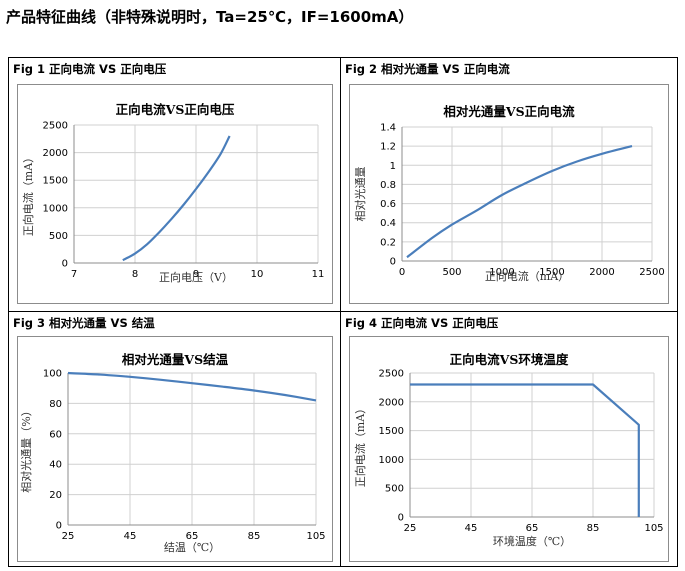 The width and height of the screenshot is (685, 571). Describe the element at coordinates (90, 69) in the screenshot. I see `figure-label-1: Fig 1 正向电流 VS 正向电压` at that location.